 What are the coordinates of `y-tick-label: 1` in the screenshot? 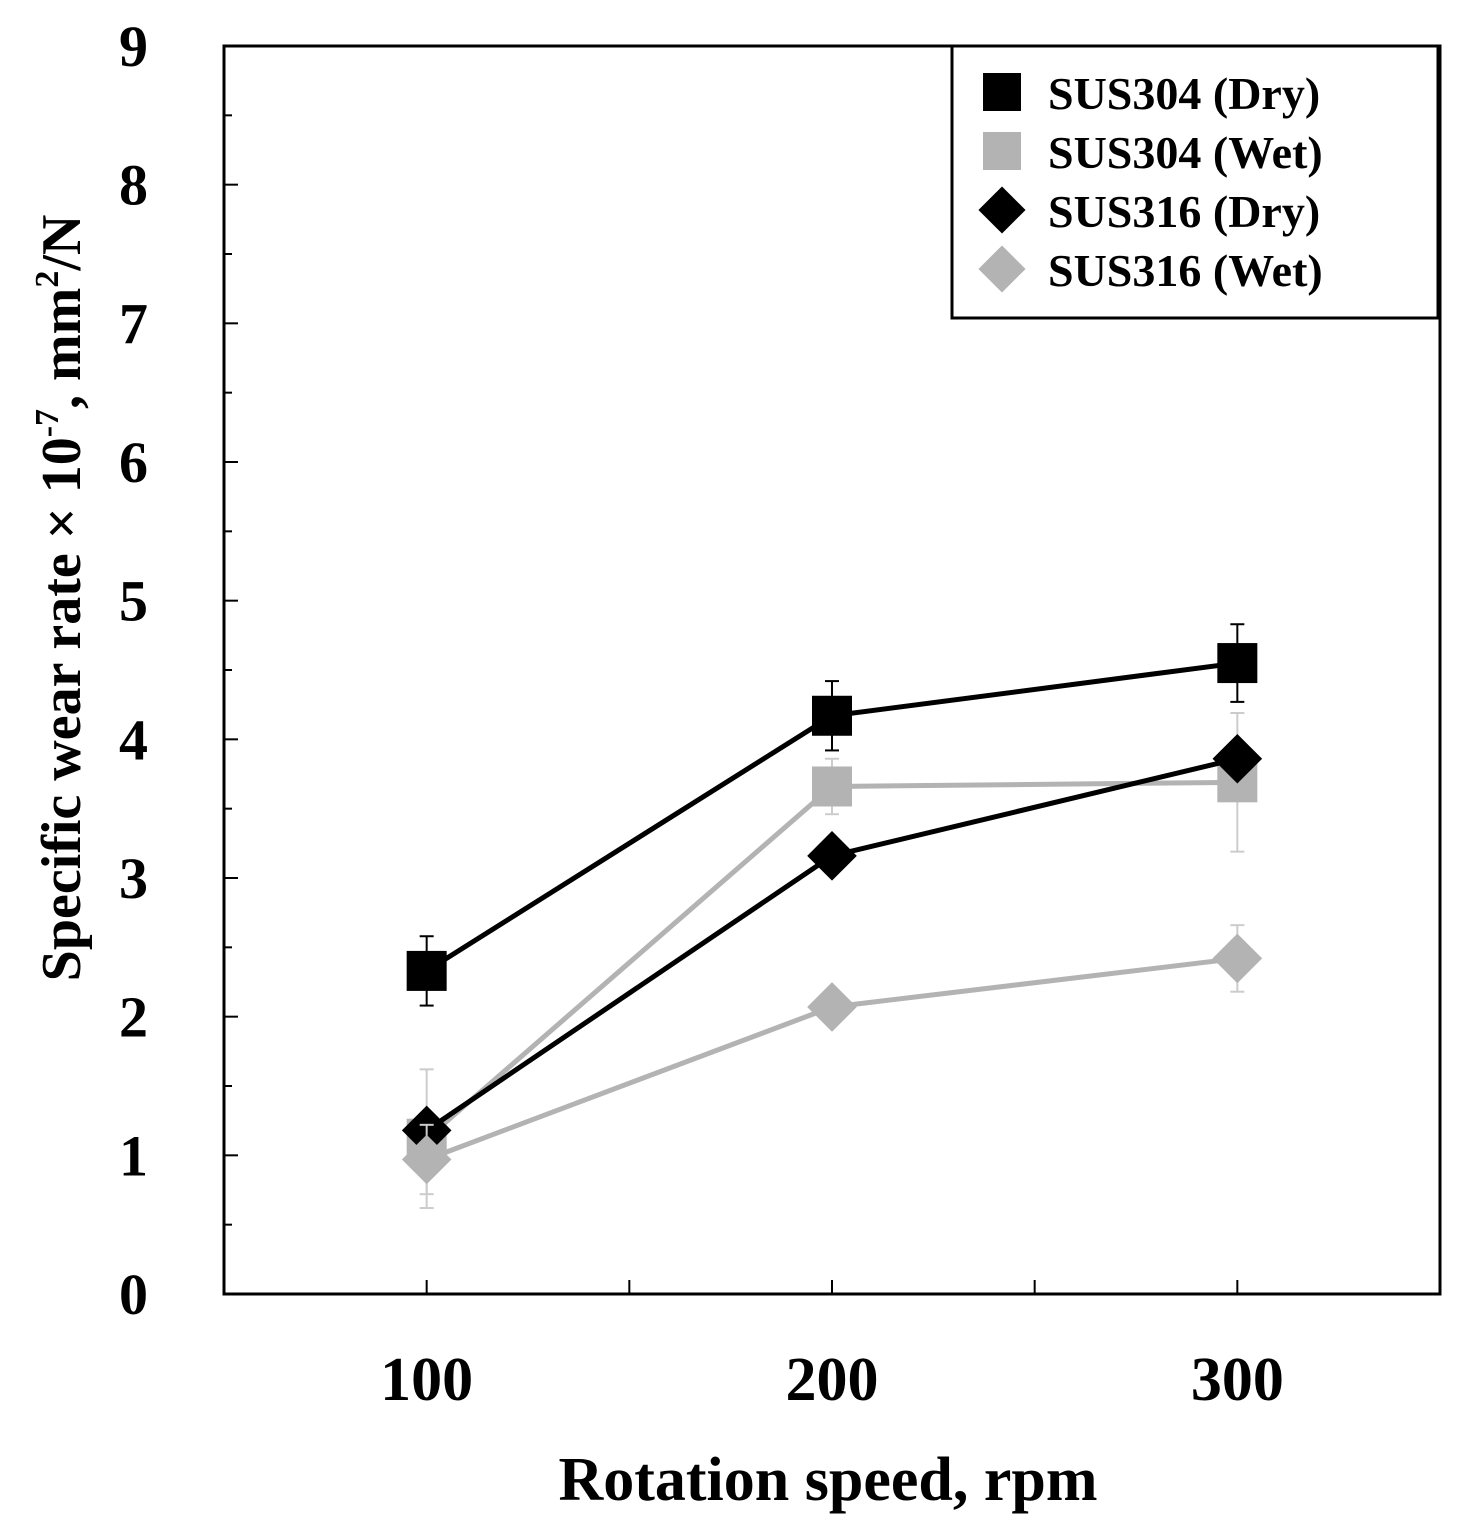 It's located at (133, 1155).